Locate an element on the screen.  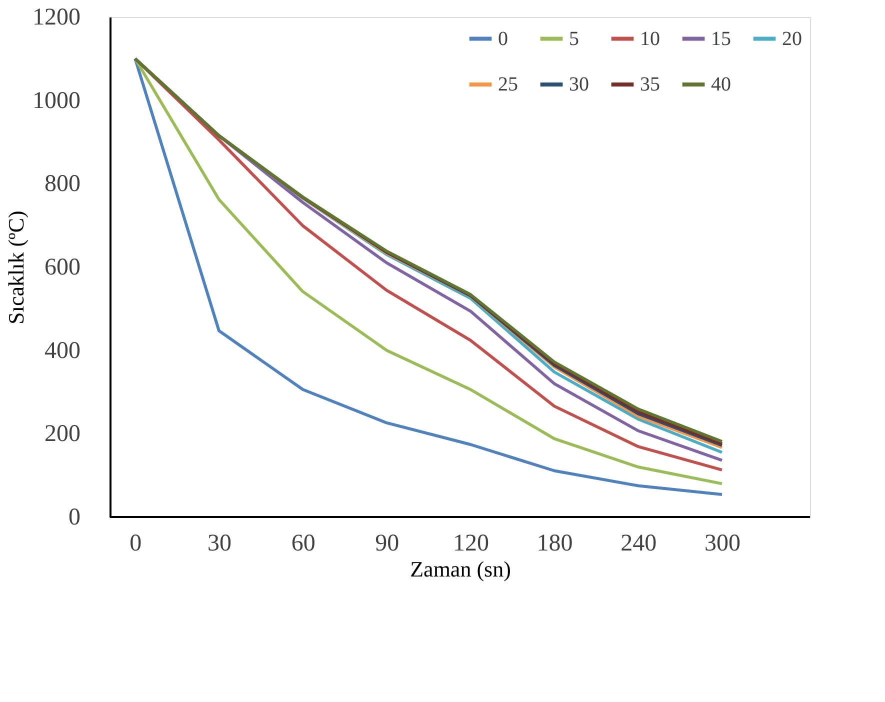
legend-label: 5 is located at coordinates (574, 39).